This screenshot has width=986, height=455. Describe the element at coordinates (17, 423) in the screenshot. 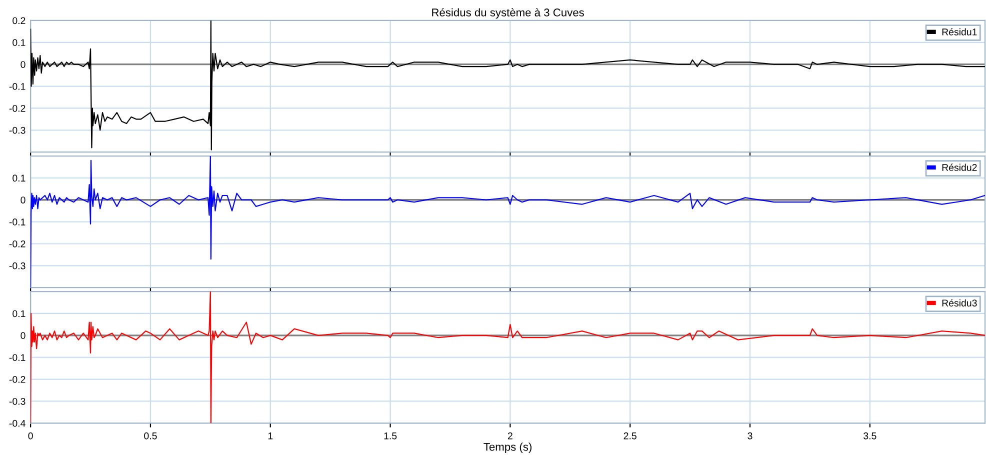

I see `y-tick-label: -0.4` at that location.